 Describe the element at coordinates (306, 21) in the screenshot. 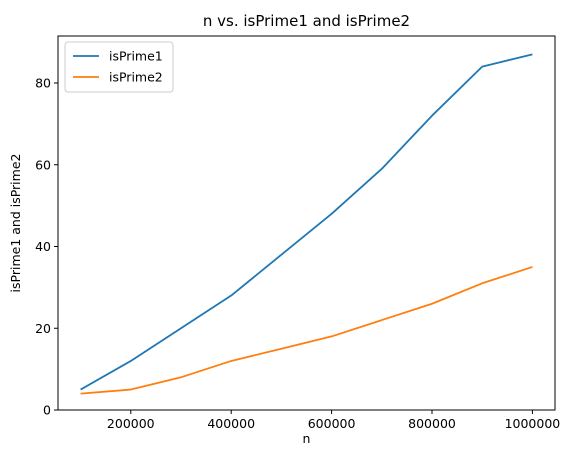

I see `chart-title: n vs. isPrime1 and isPrime2` at that location.